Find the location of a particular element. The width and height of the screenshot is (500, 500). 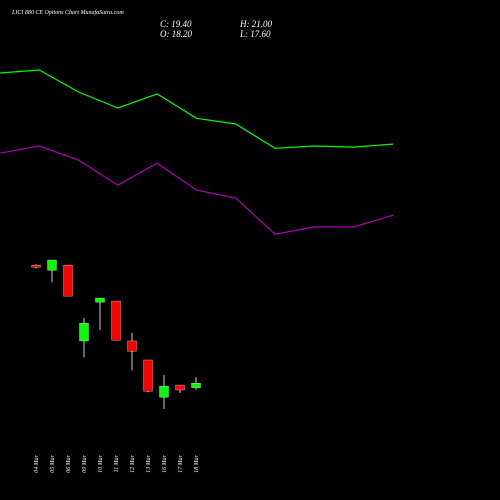

x-tick-label: 05 Mar is located at coordinates (53, 463).